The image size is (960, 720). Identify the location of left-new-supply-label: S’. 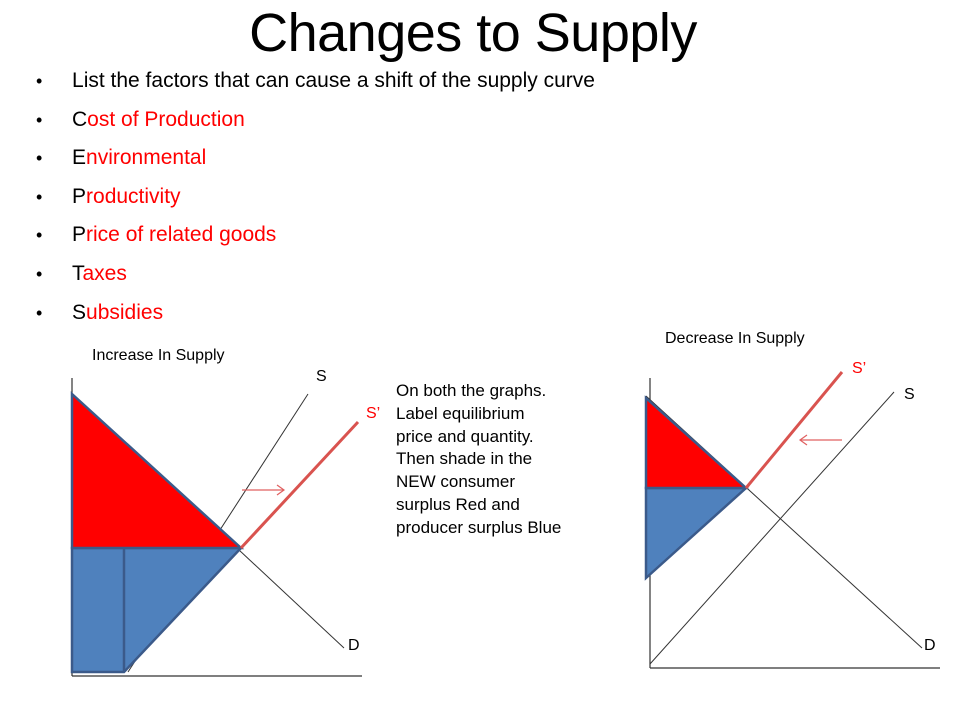
(373, 413).